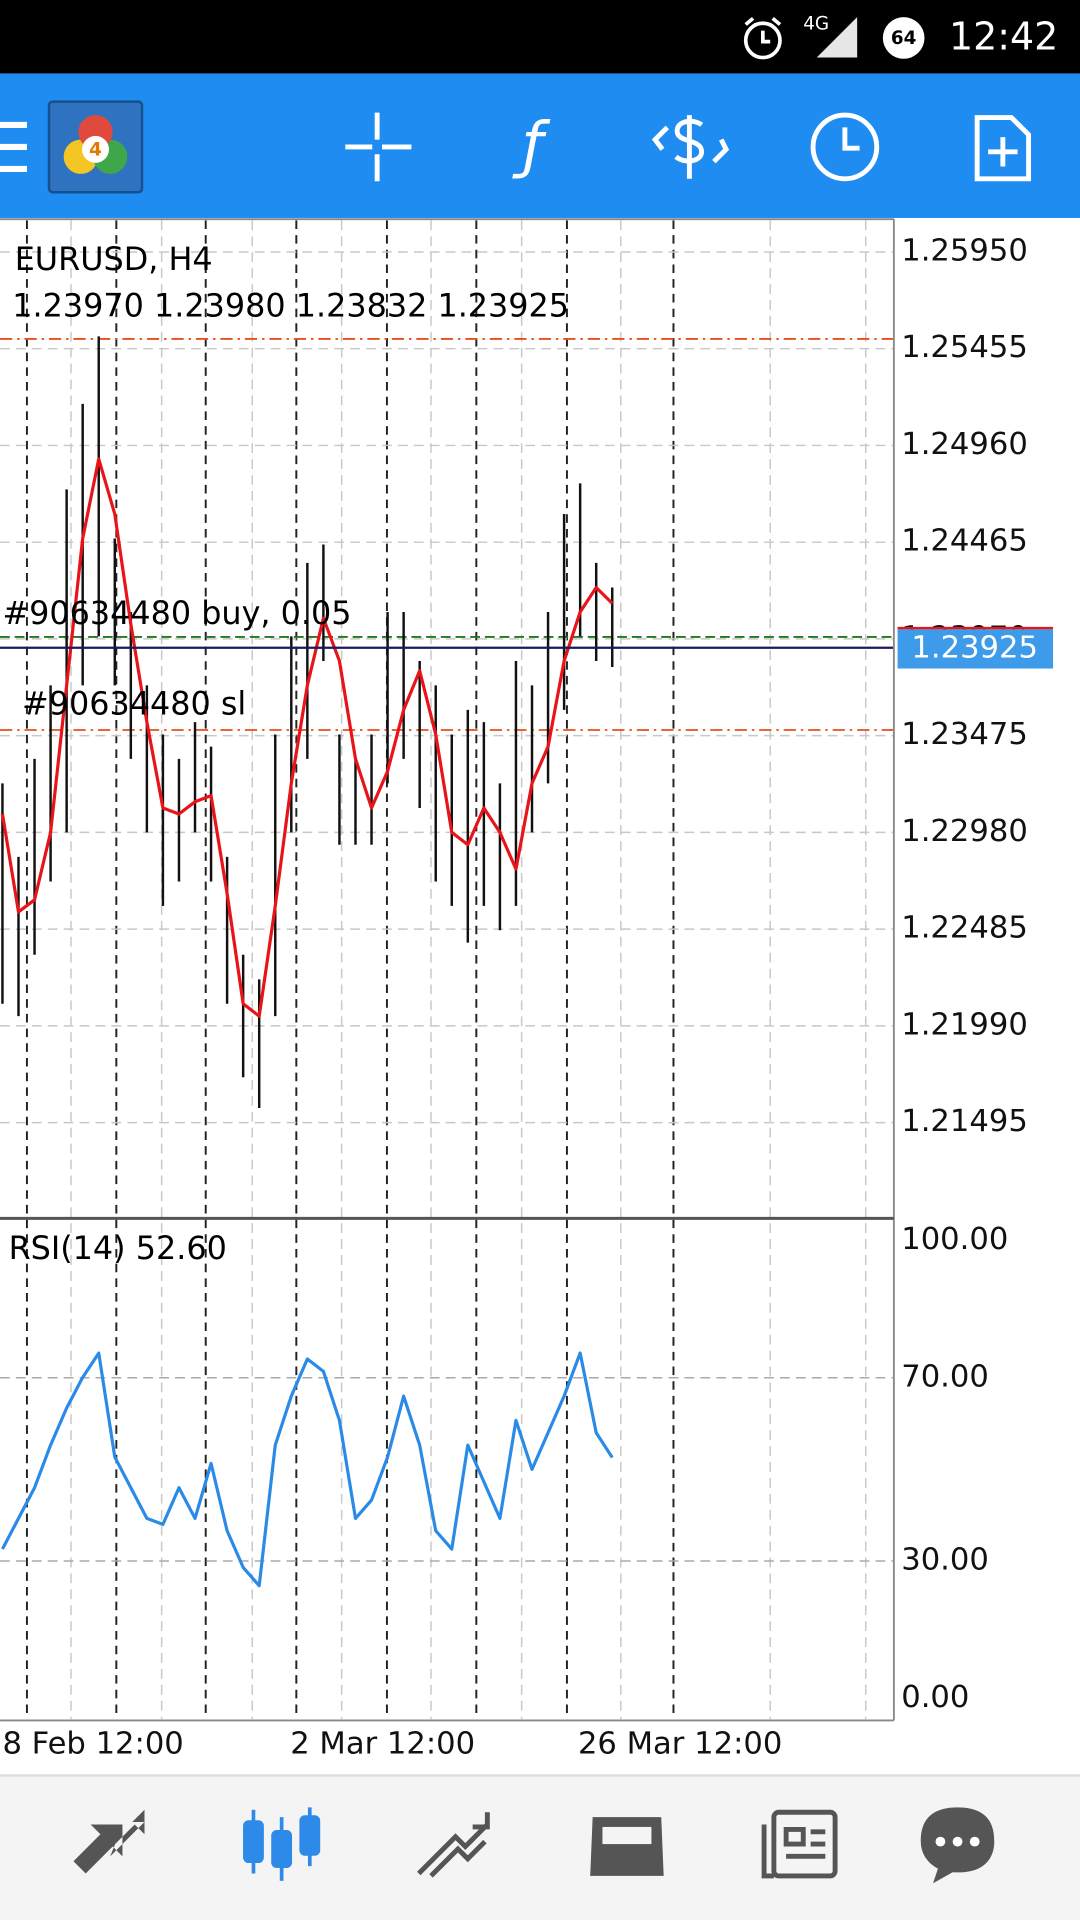 This screenshot has width=1080, height=1920. I want to click on price-tick-label: 1.24465, so click(964, 541).